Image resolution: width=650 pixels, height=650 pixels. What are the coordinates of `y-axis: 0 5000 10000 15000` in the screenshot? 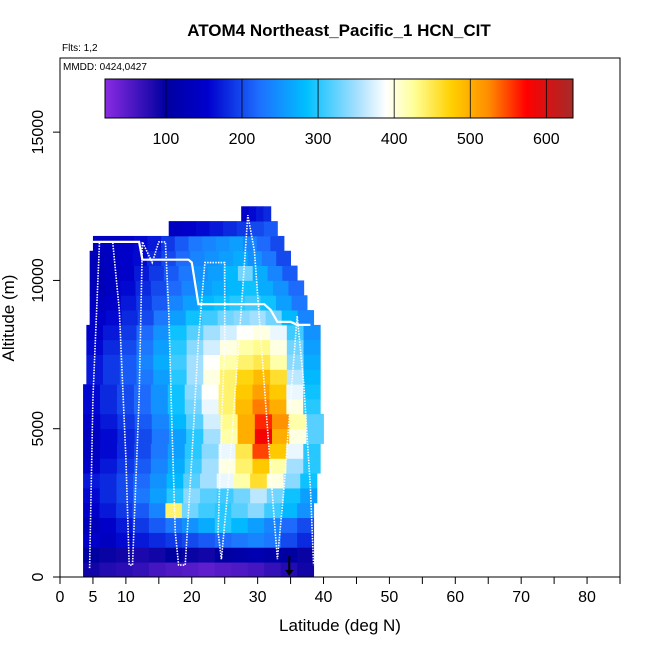 It's located at (45, 345).